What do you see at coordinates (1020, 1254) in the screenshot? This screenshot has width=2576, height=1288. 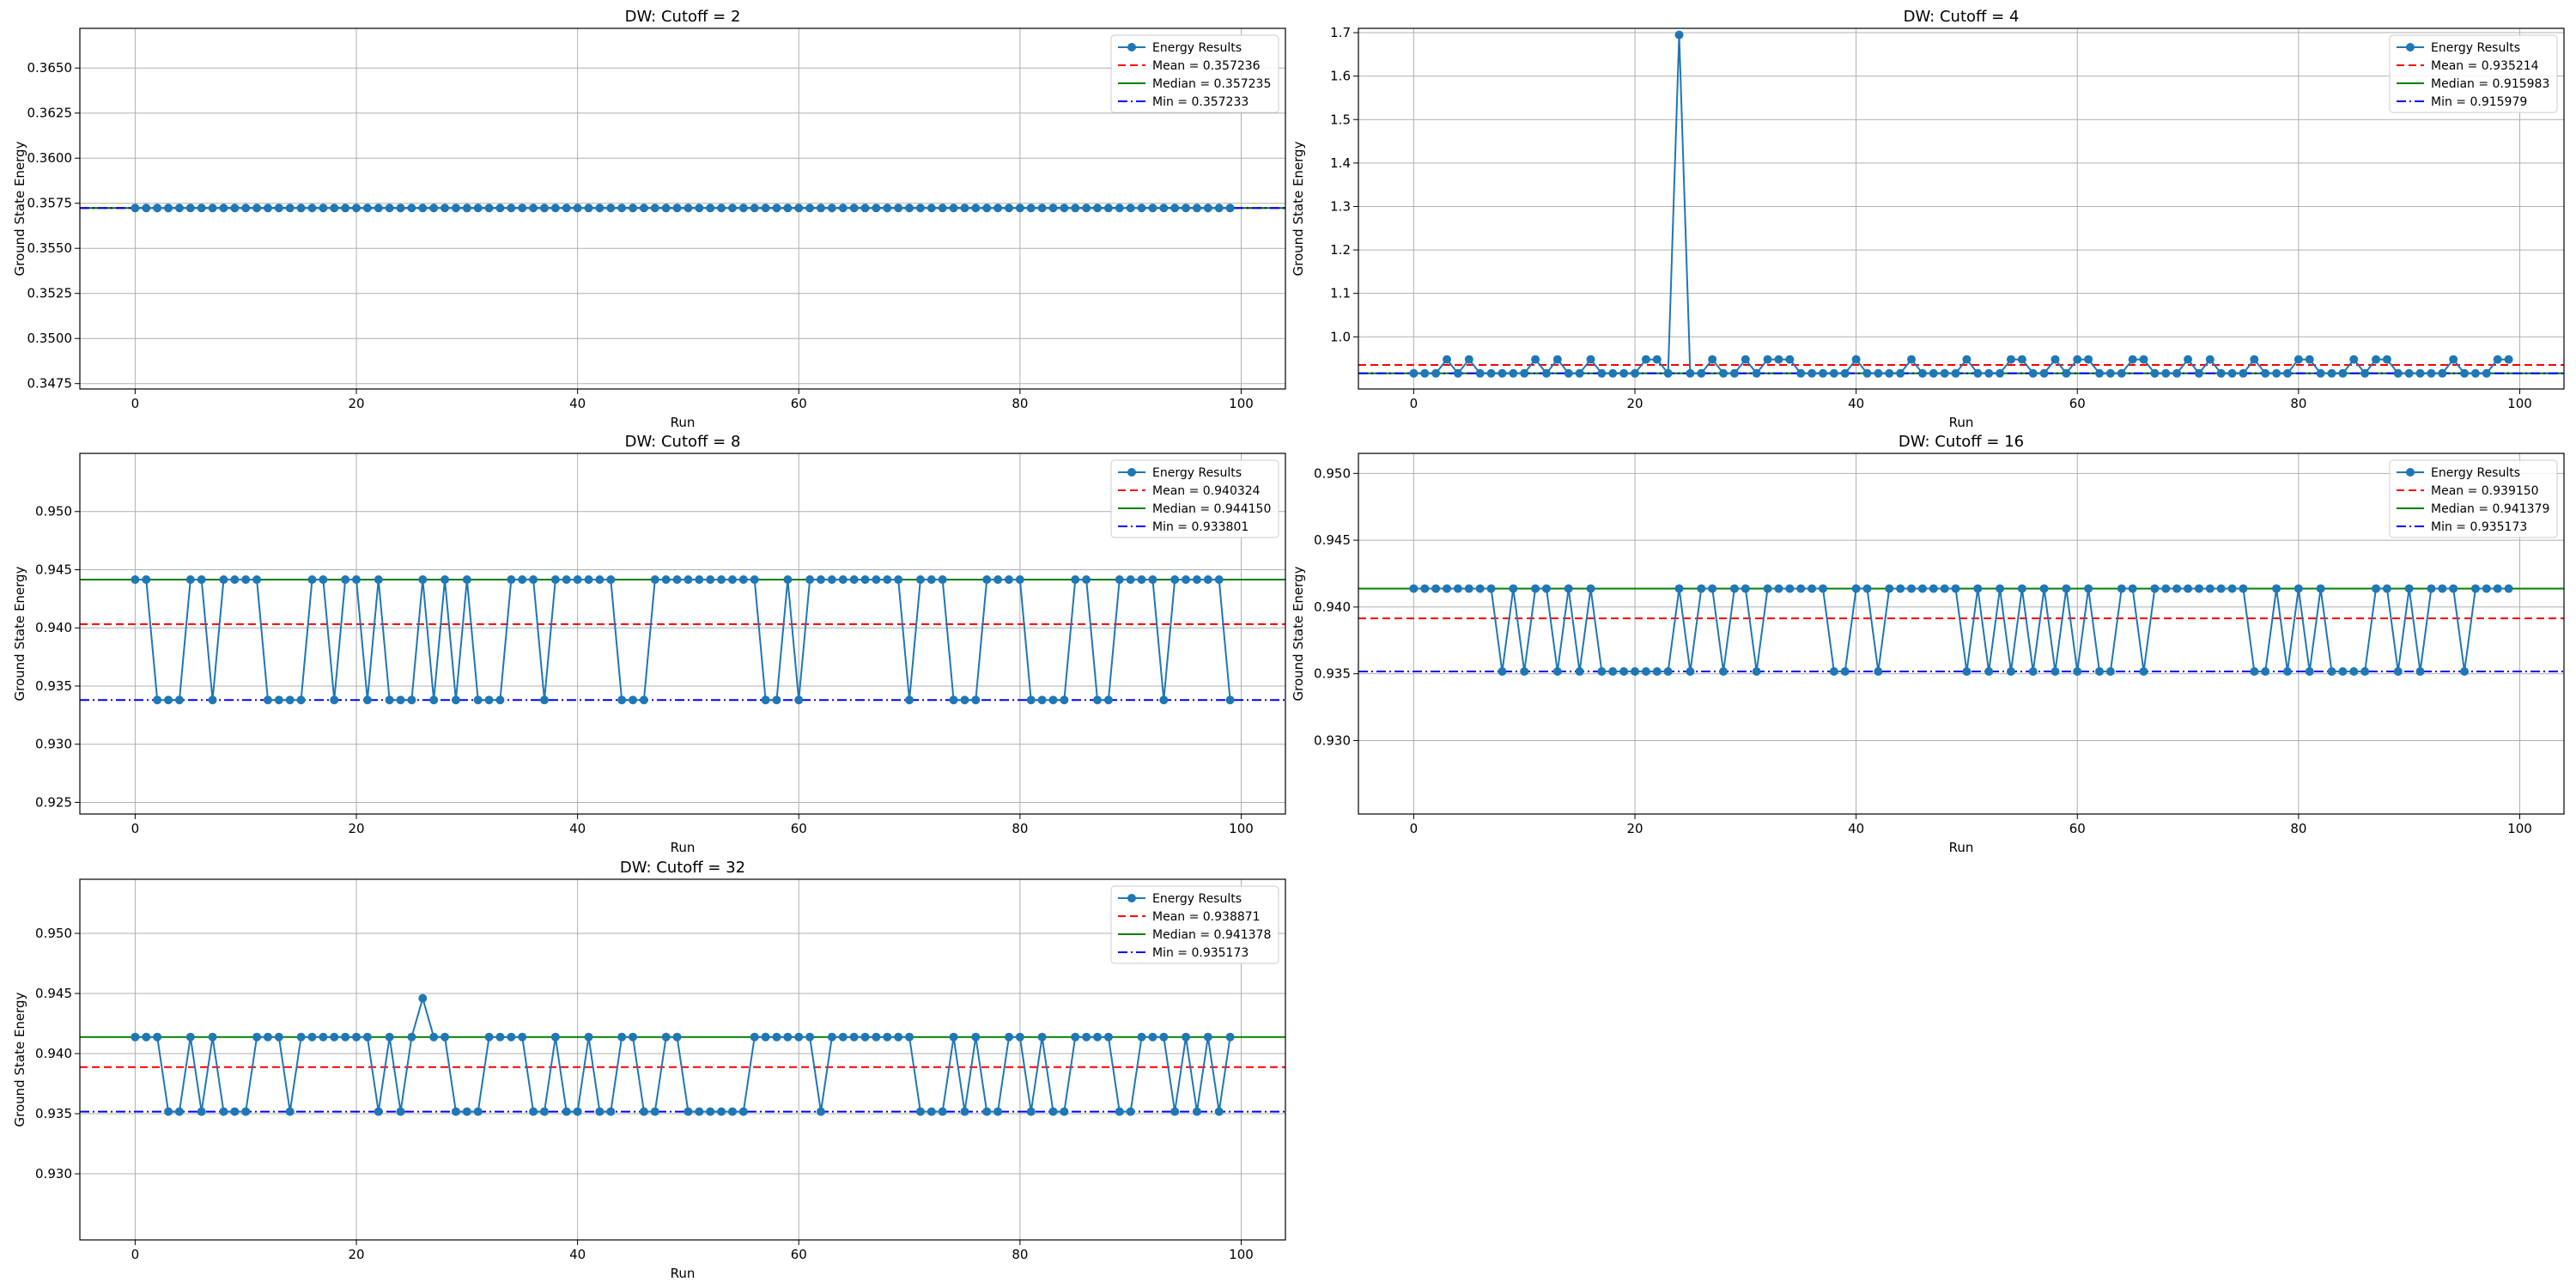 I see `x-tick-label: 80` at bounding box center [1020, 1254].